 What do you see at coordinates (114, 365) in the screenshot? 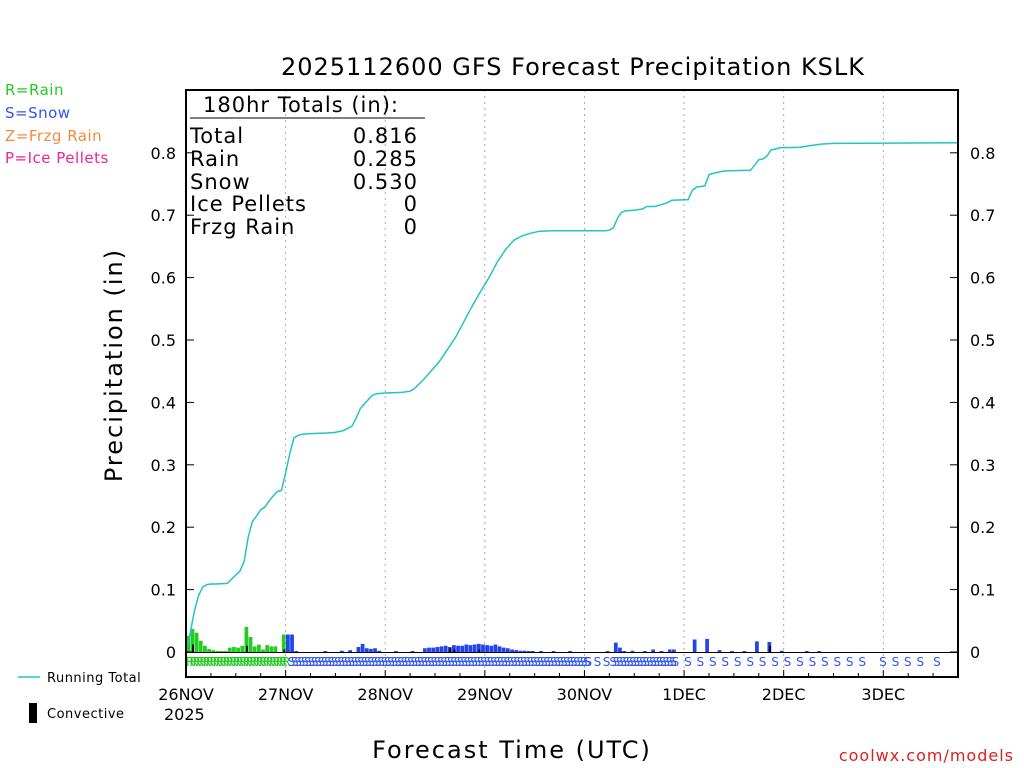
I see `y-axis-title: Precipitation (in)` at bounding box center [114, 365].